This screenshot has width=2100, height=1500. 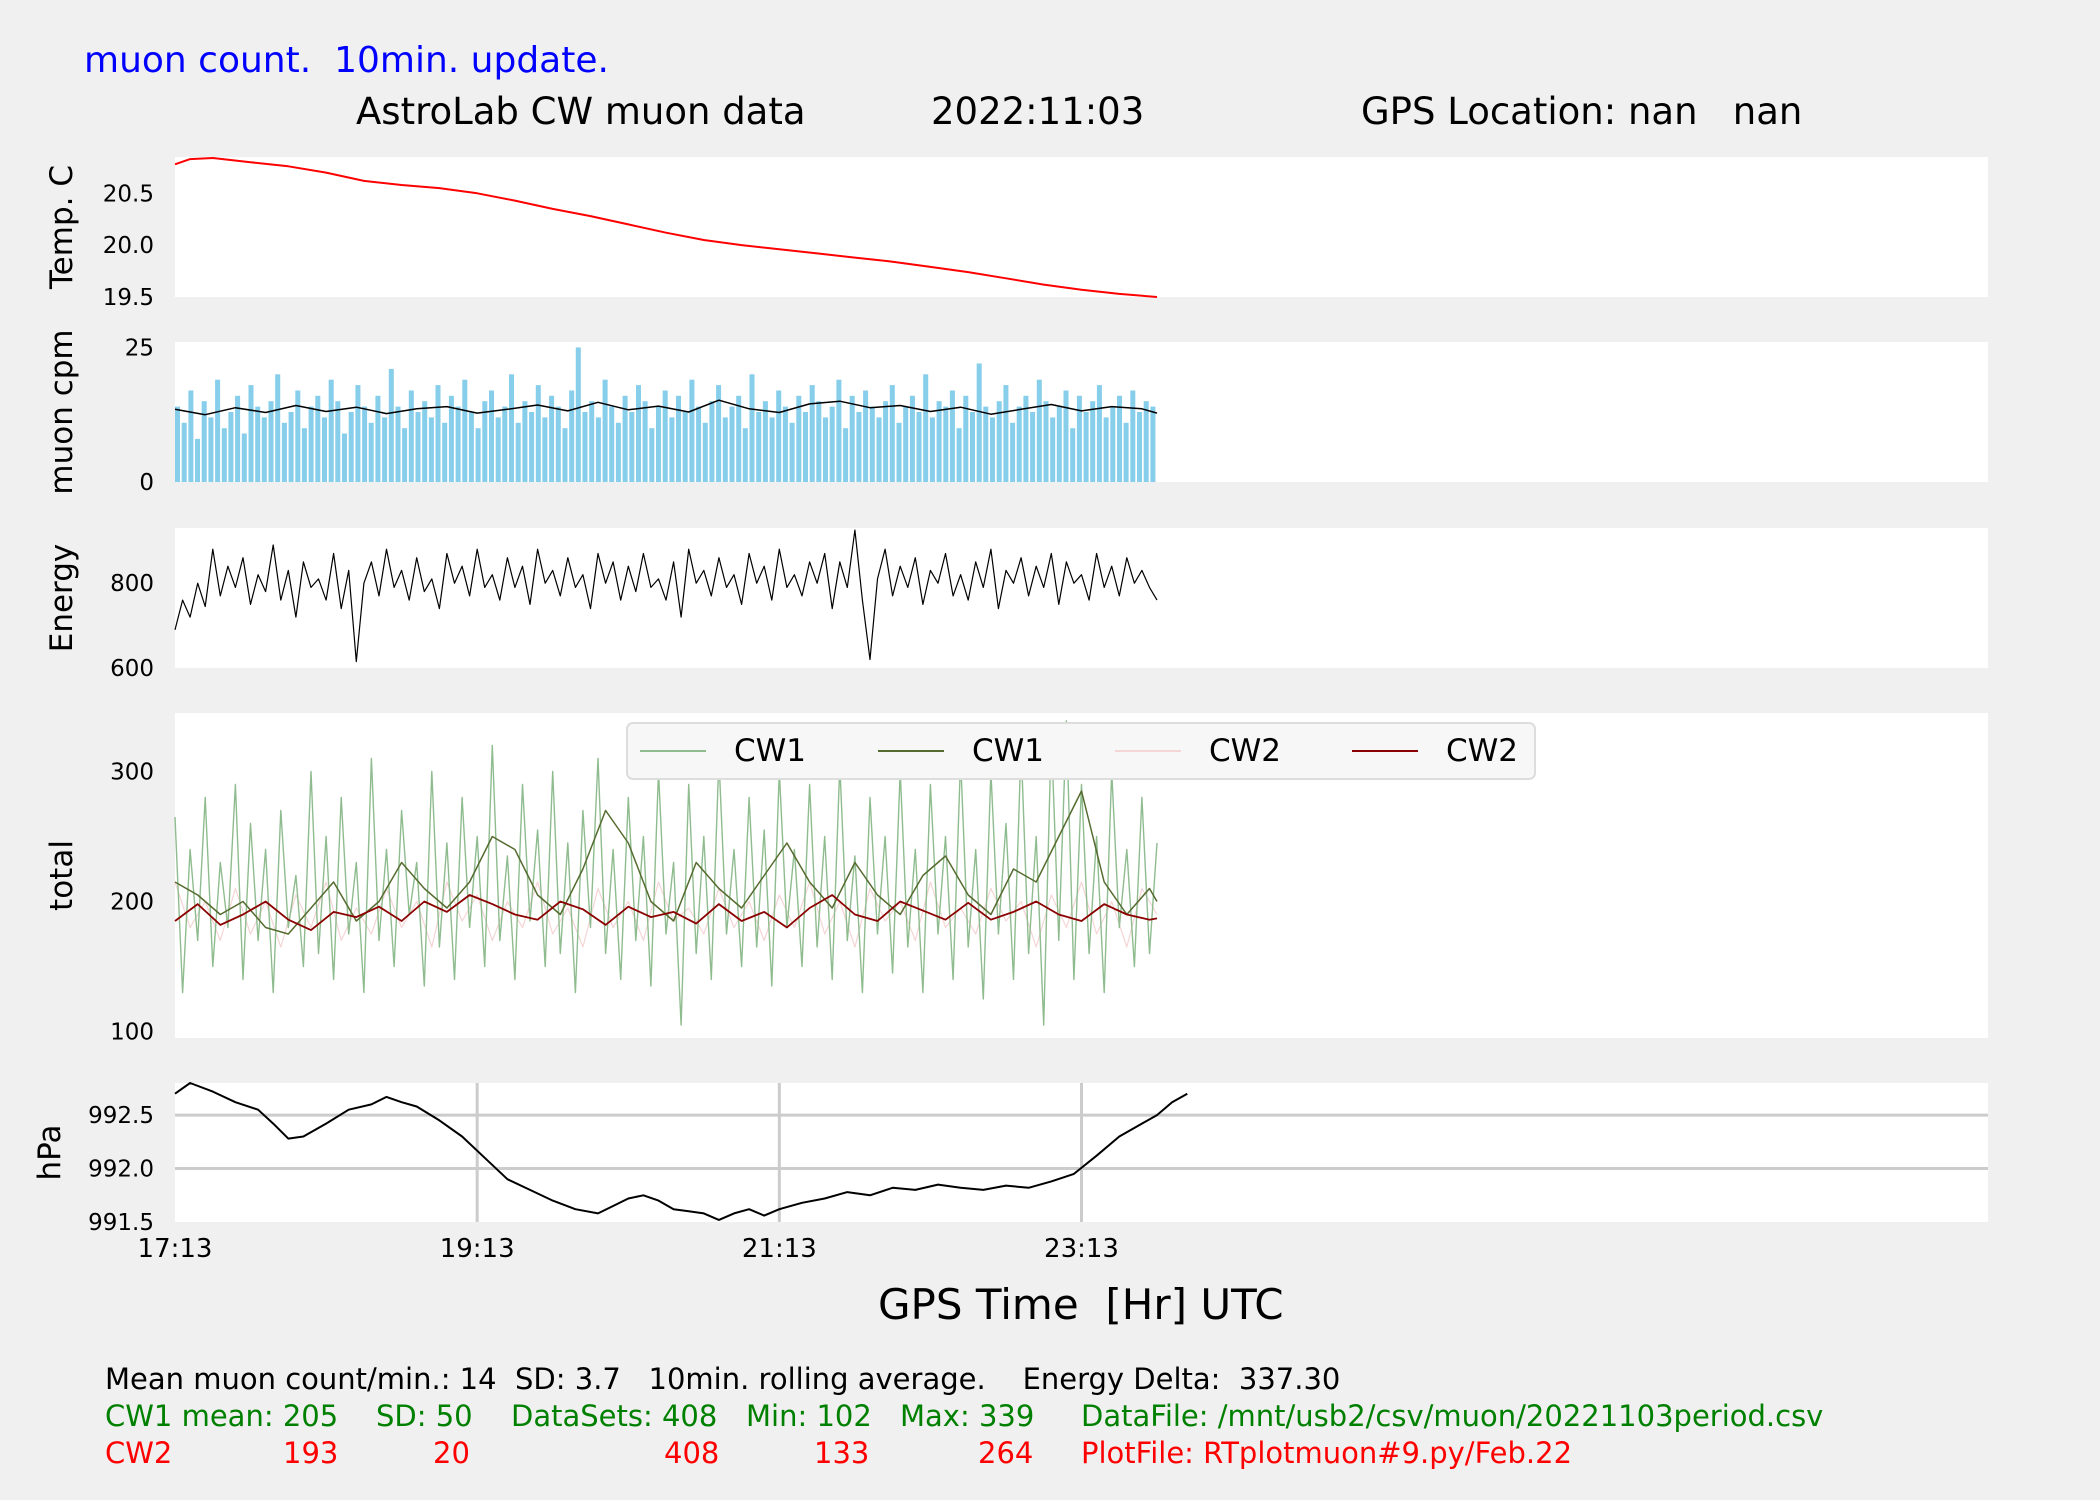 What do you see at coordinates (1038, 111) in the screenshot?
I see `chart-date: 2022:11:03` at bounding box center [1038, 111].